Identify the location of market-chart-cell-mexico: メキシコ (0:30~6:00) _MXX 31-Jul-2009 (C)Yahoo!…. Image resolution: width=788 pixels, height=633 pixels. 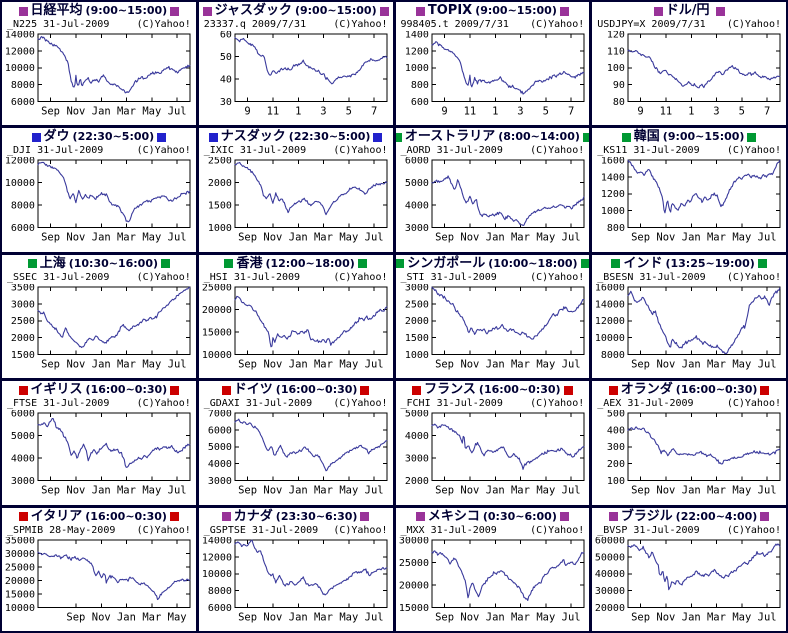
(492, 569).